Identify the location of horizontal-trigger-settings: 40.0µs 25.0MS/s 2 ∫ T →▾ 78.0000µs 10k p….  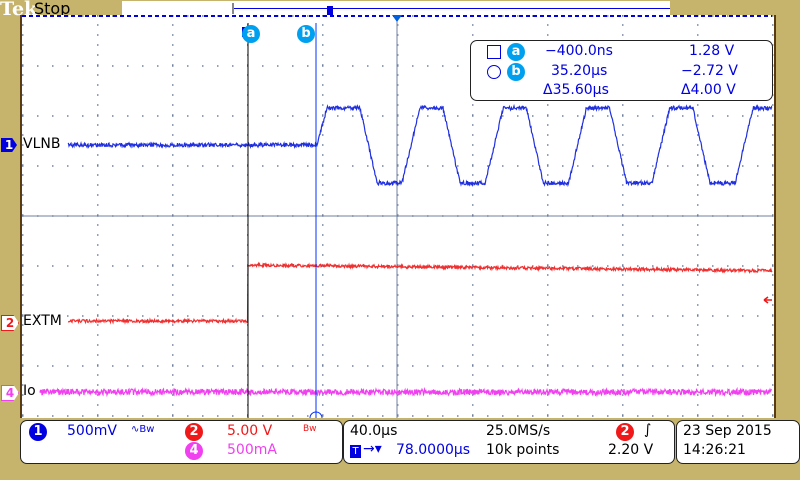
(509, 442).